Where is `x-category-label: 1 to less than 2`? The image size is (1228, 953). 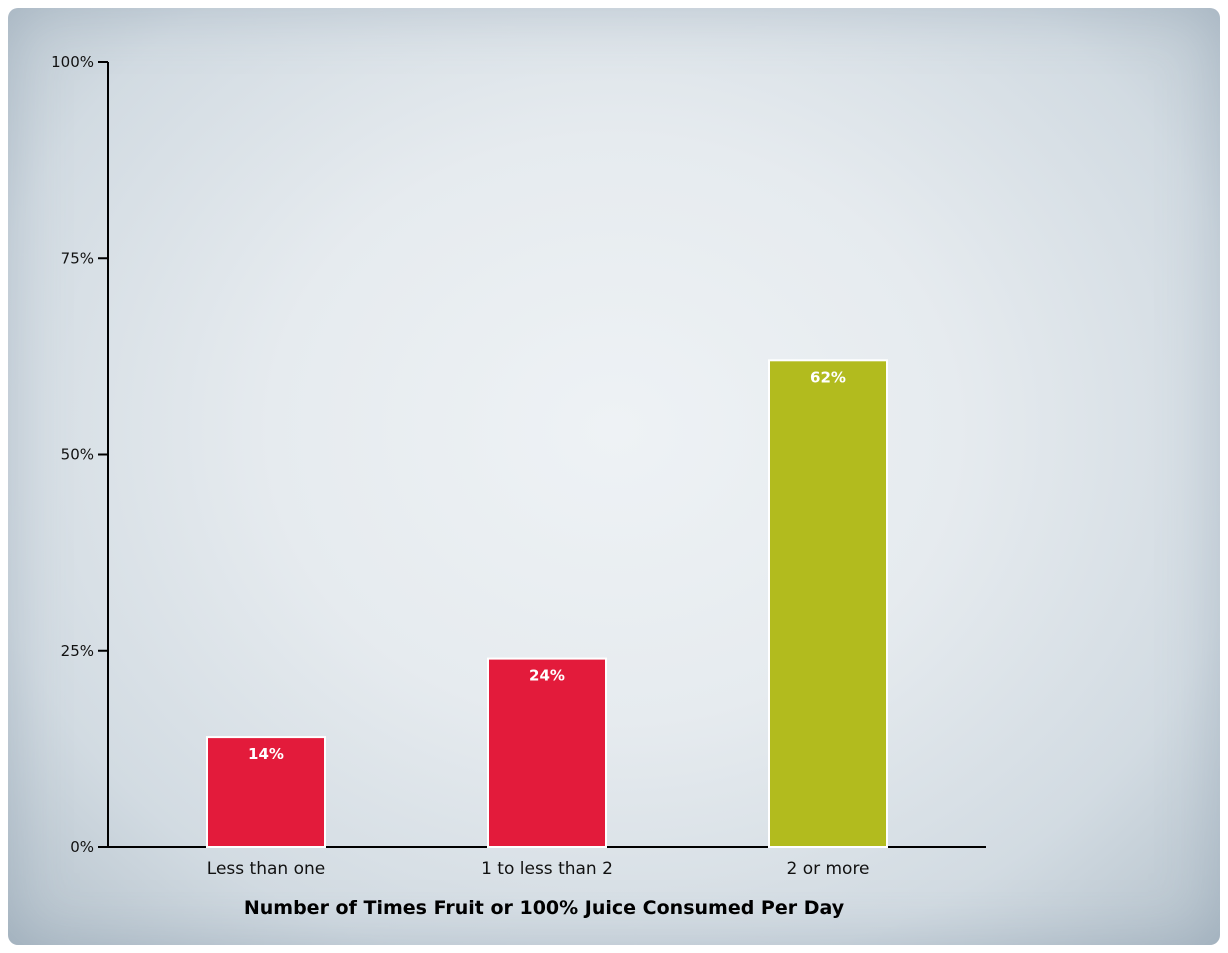 x-category-label: 1 to less than 2 is located at coordinates (547, 869).